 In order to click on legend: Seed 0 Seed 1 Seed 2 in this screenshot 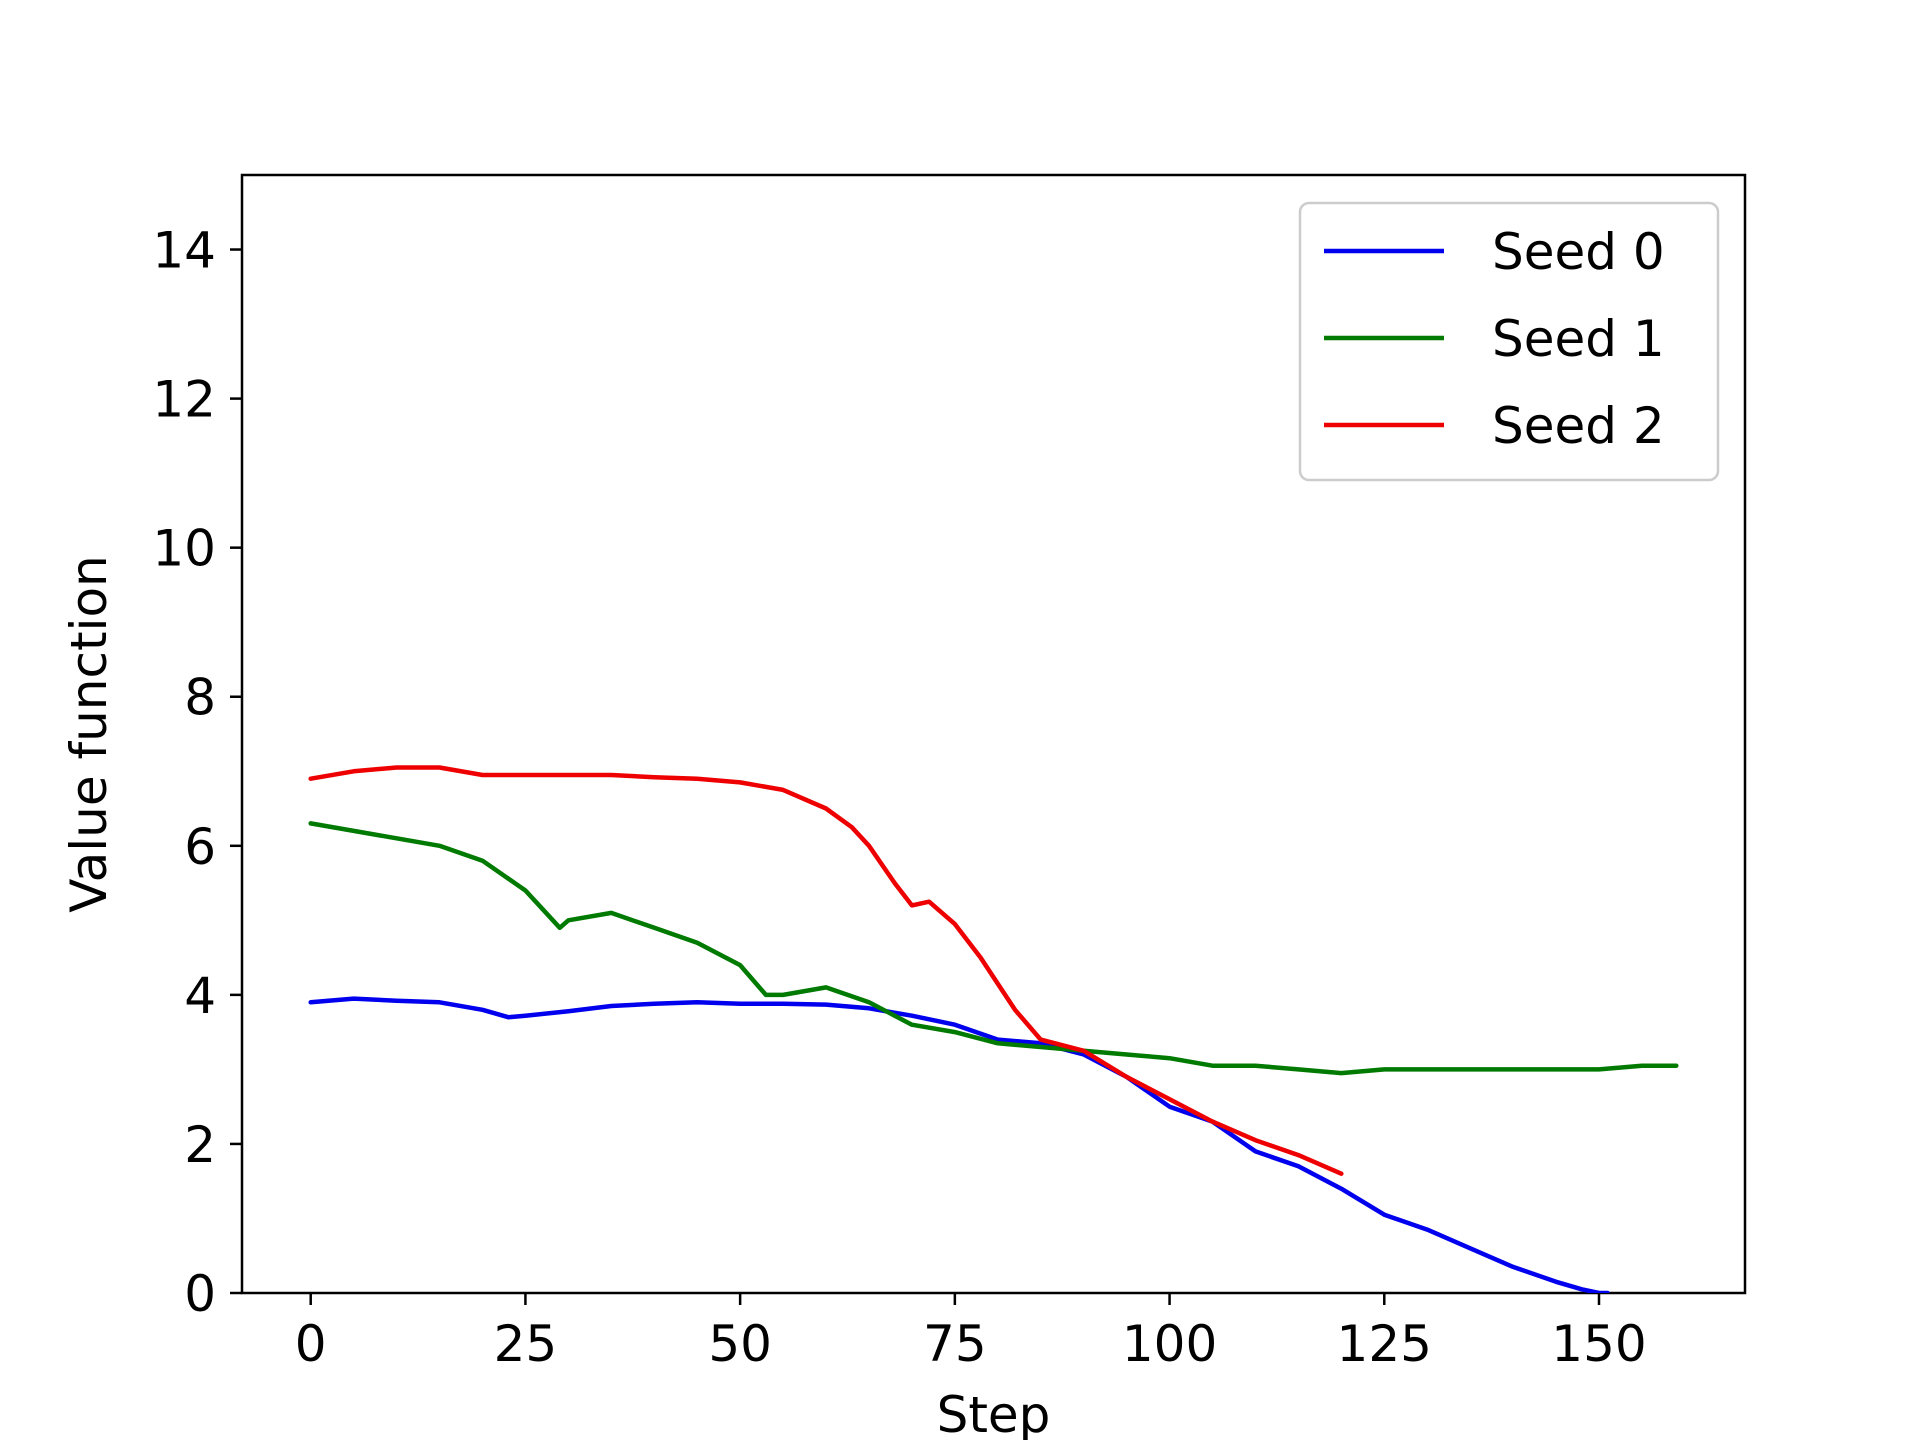, I will do `click(1509, 341)`.